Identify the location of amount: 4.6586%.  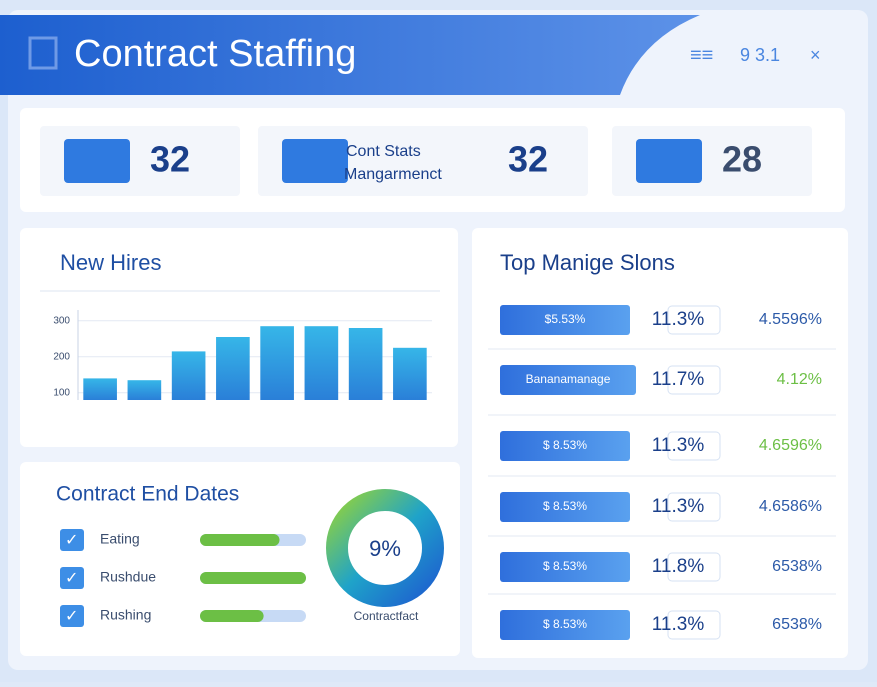
(790, 506).